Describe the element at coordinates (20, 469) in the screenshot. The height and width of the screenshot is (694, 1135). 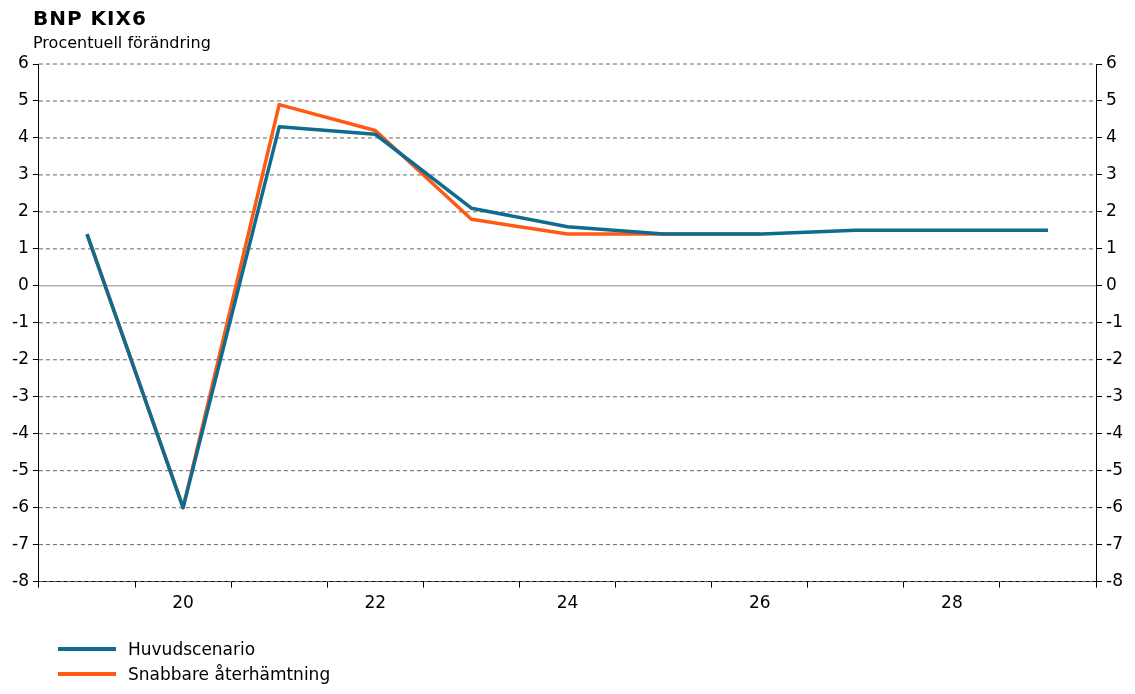
I see `y-tick-label: -5` at that location.